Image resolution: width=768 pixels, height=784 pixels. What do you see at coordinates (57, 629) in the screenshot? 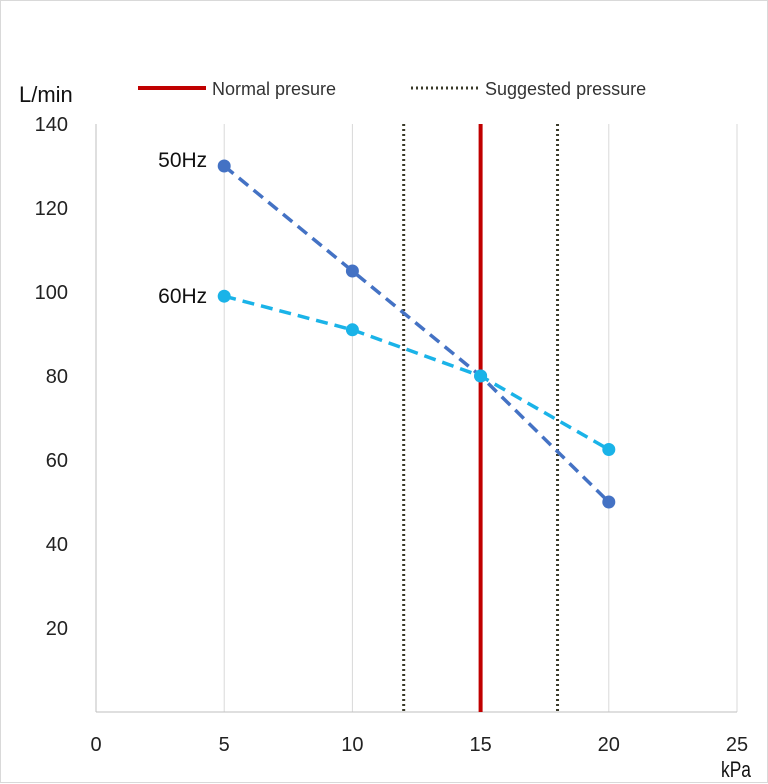
I see `y-tick-label: 20` at bounding box center [57, 629].